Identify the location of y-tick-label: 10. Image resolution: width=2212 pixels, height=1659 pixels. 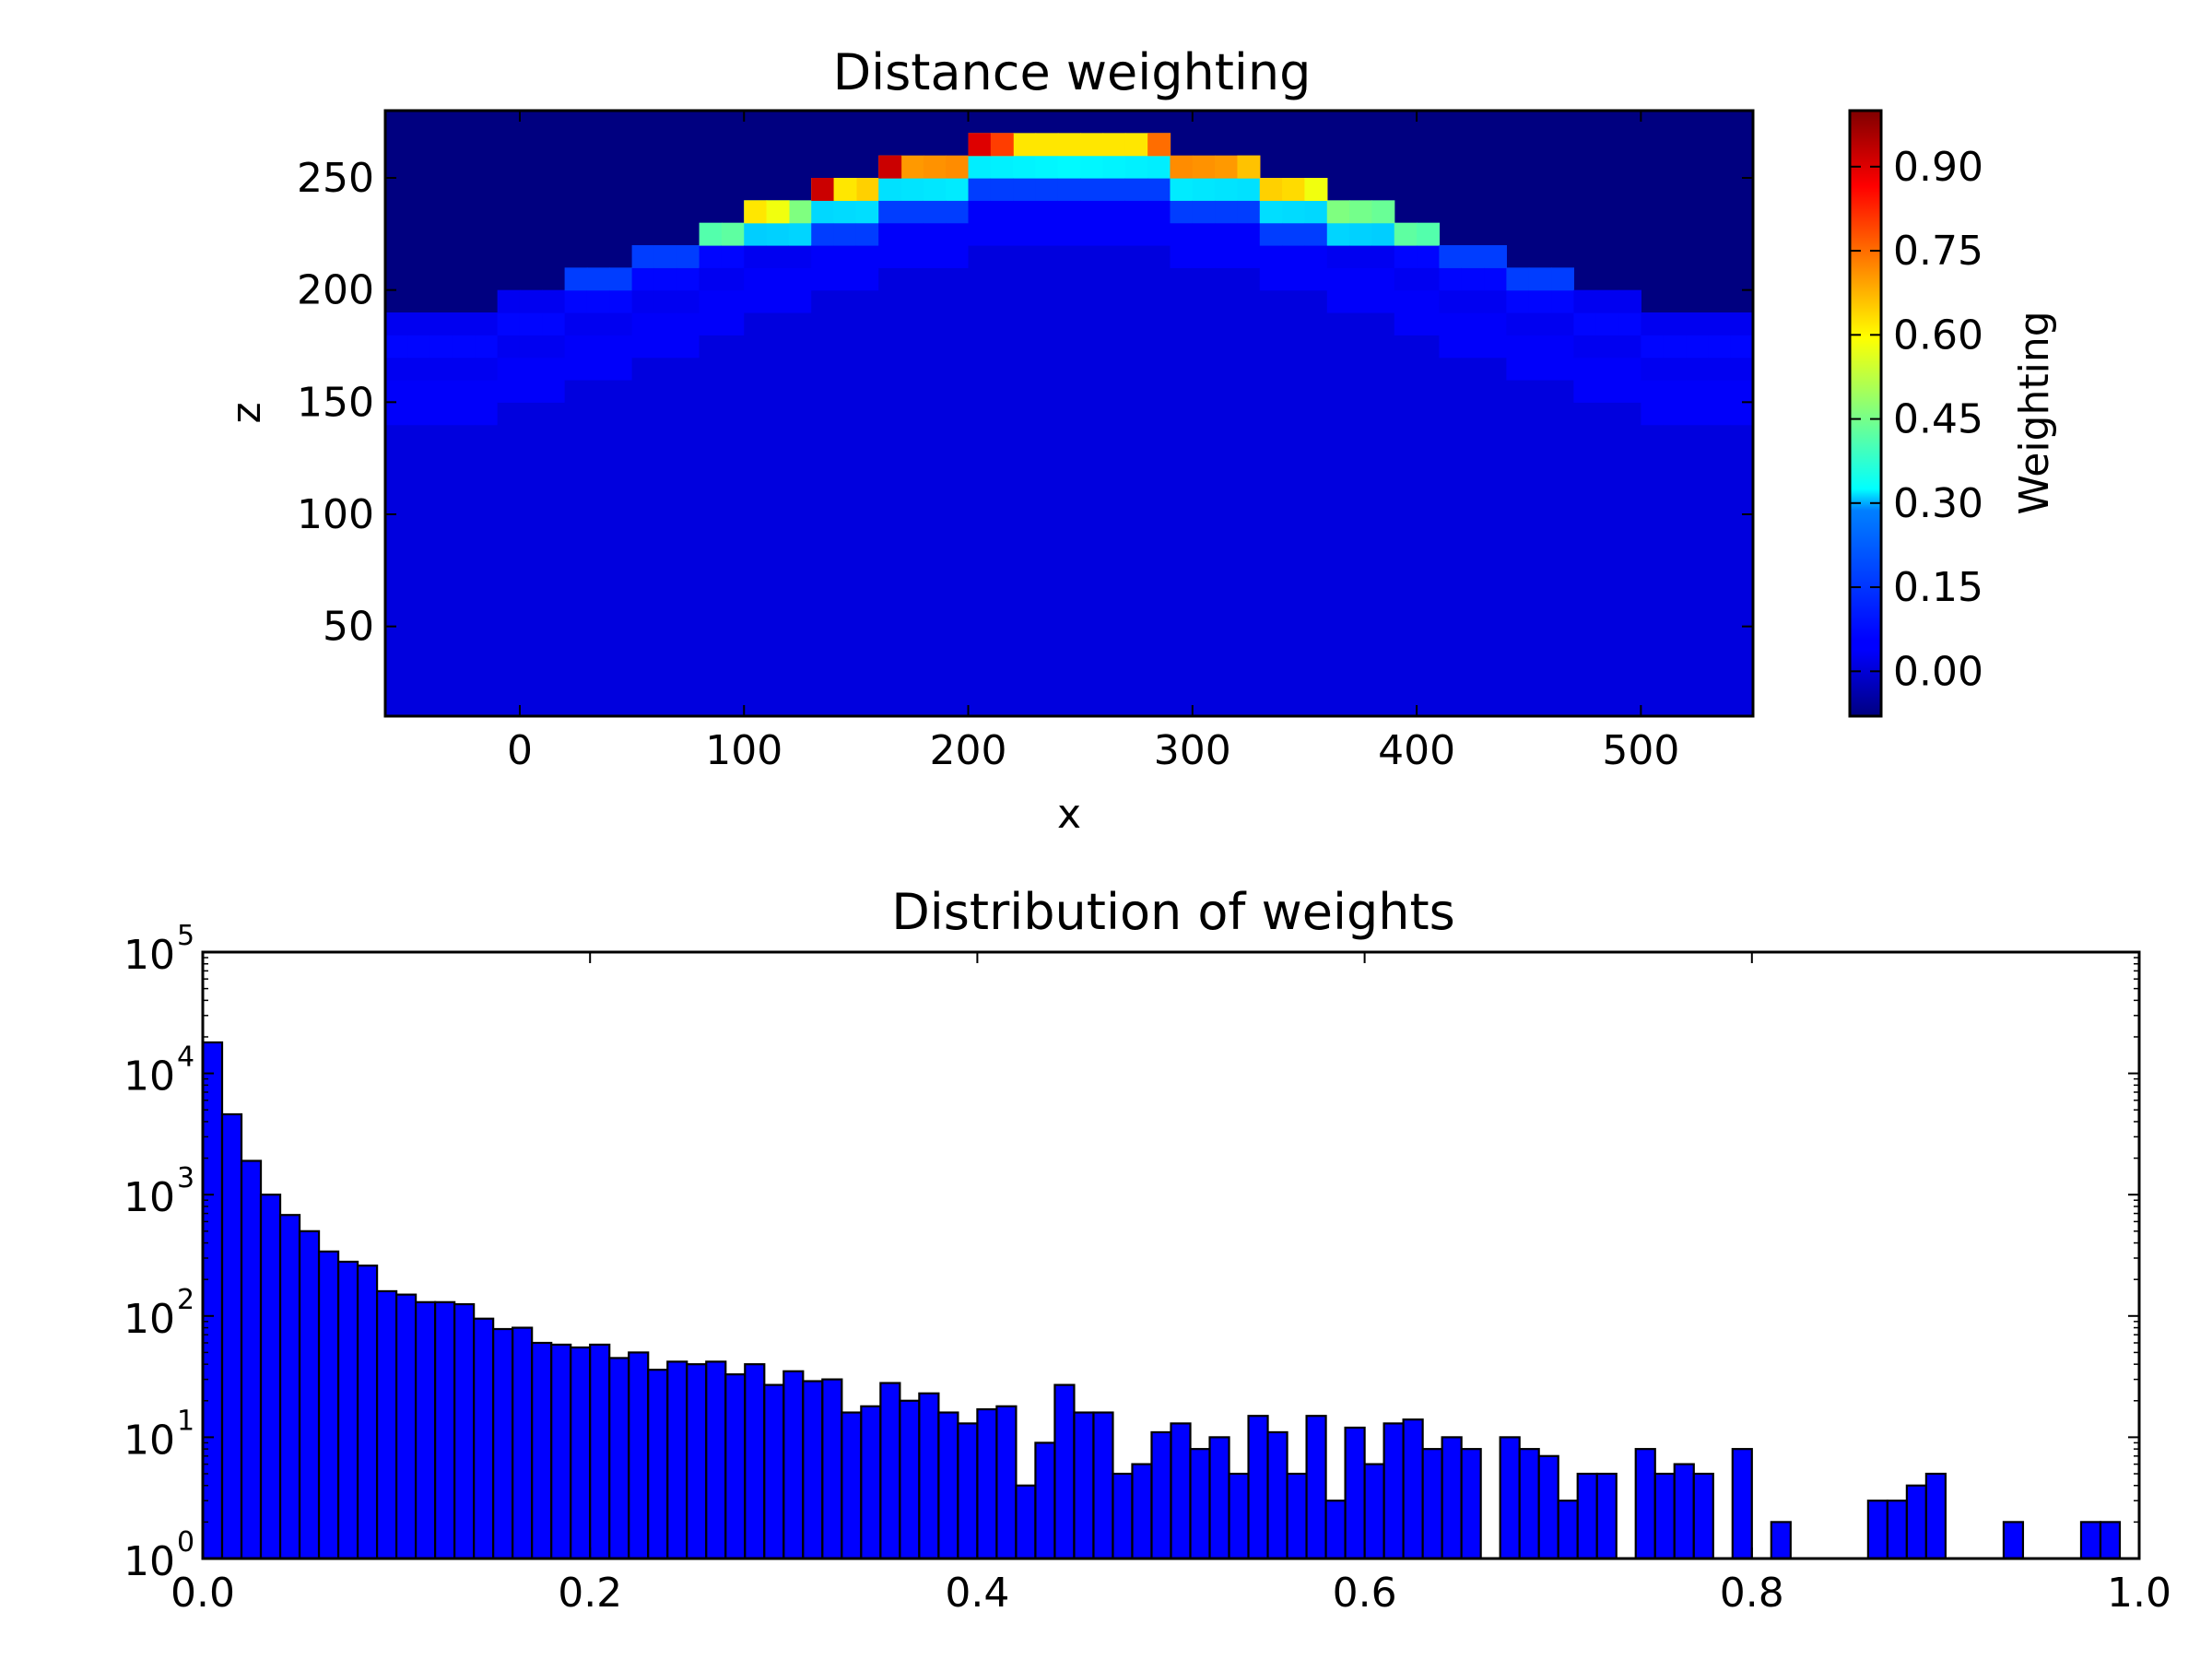
(149, 1197).